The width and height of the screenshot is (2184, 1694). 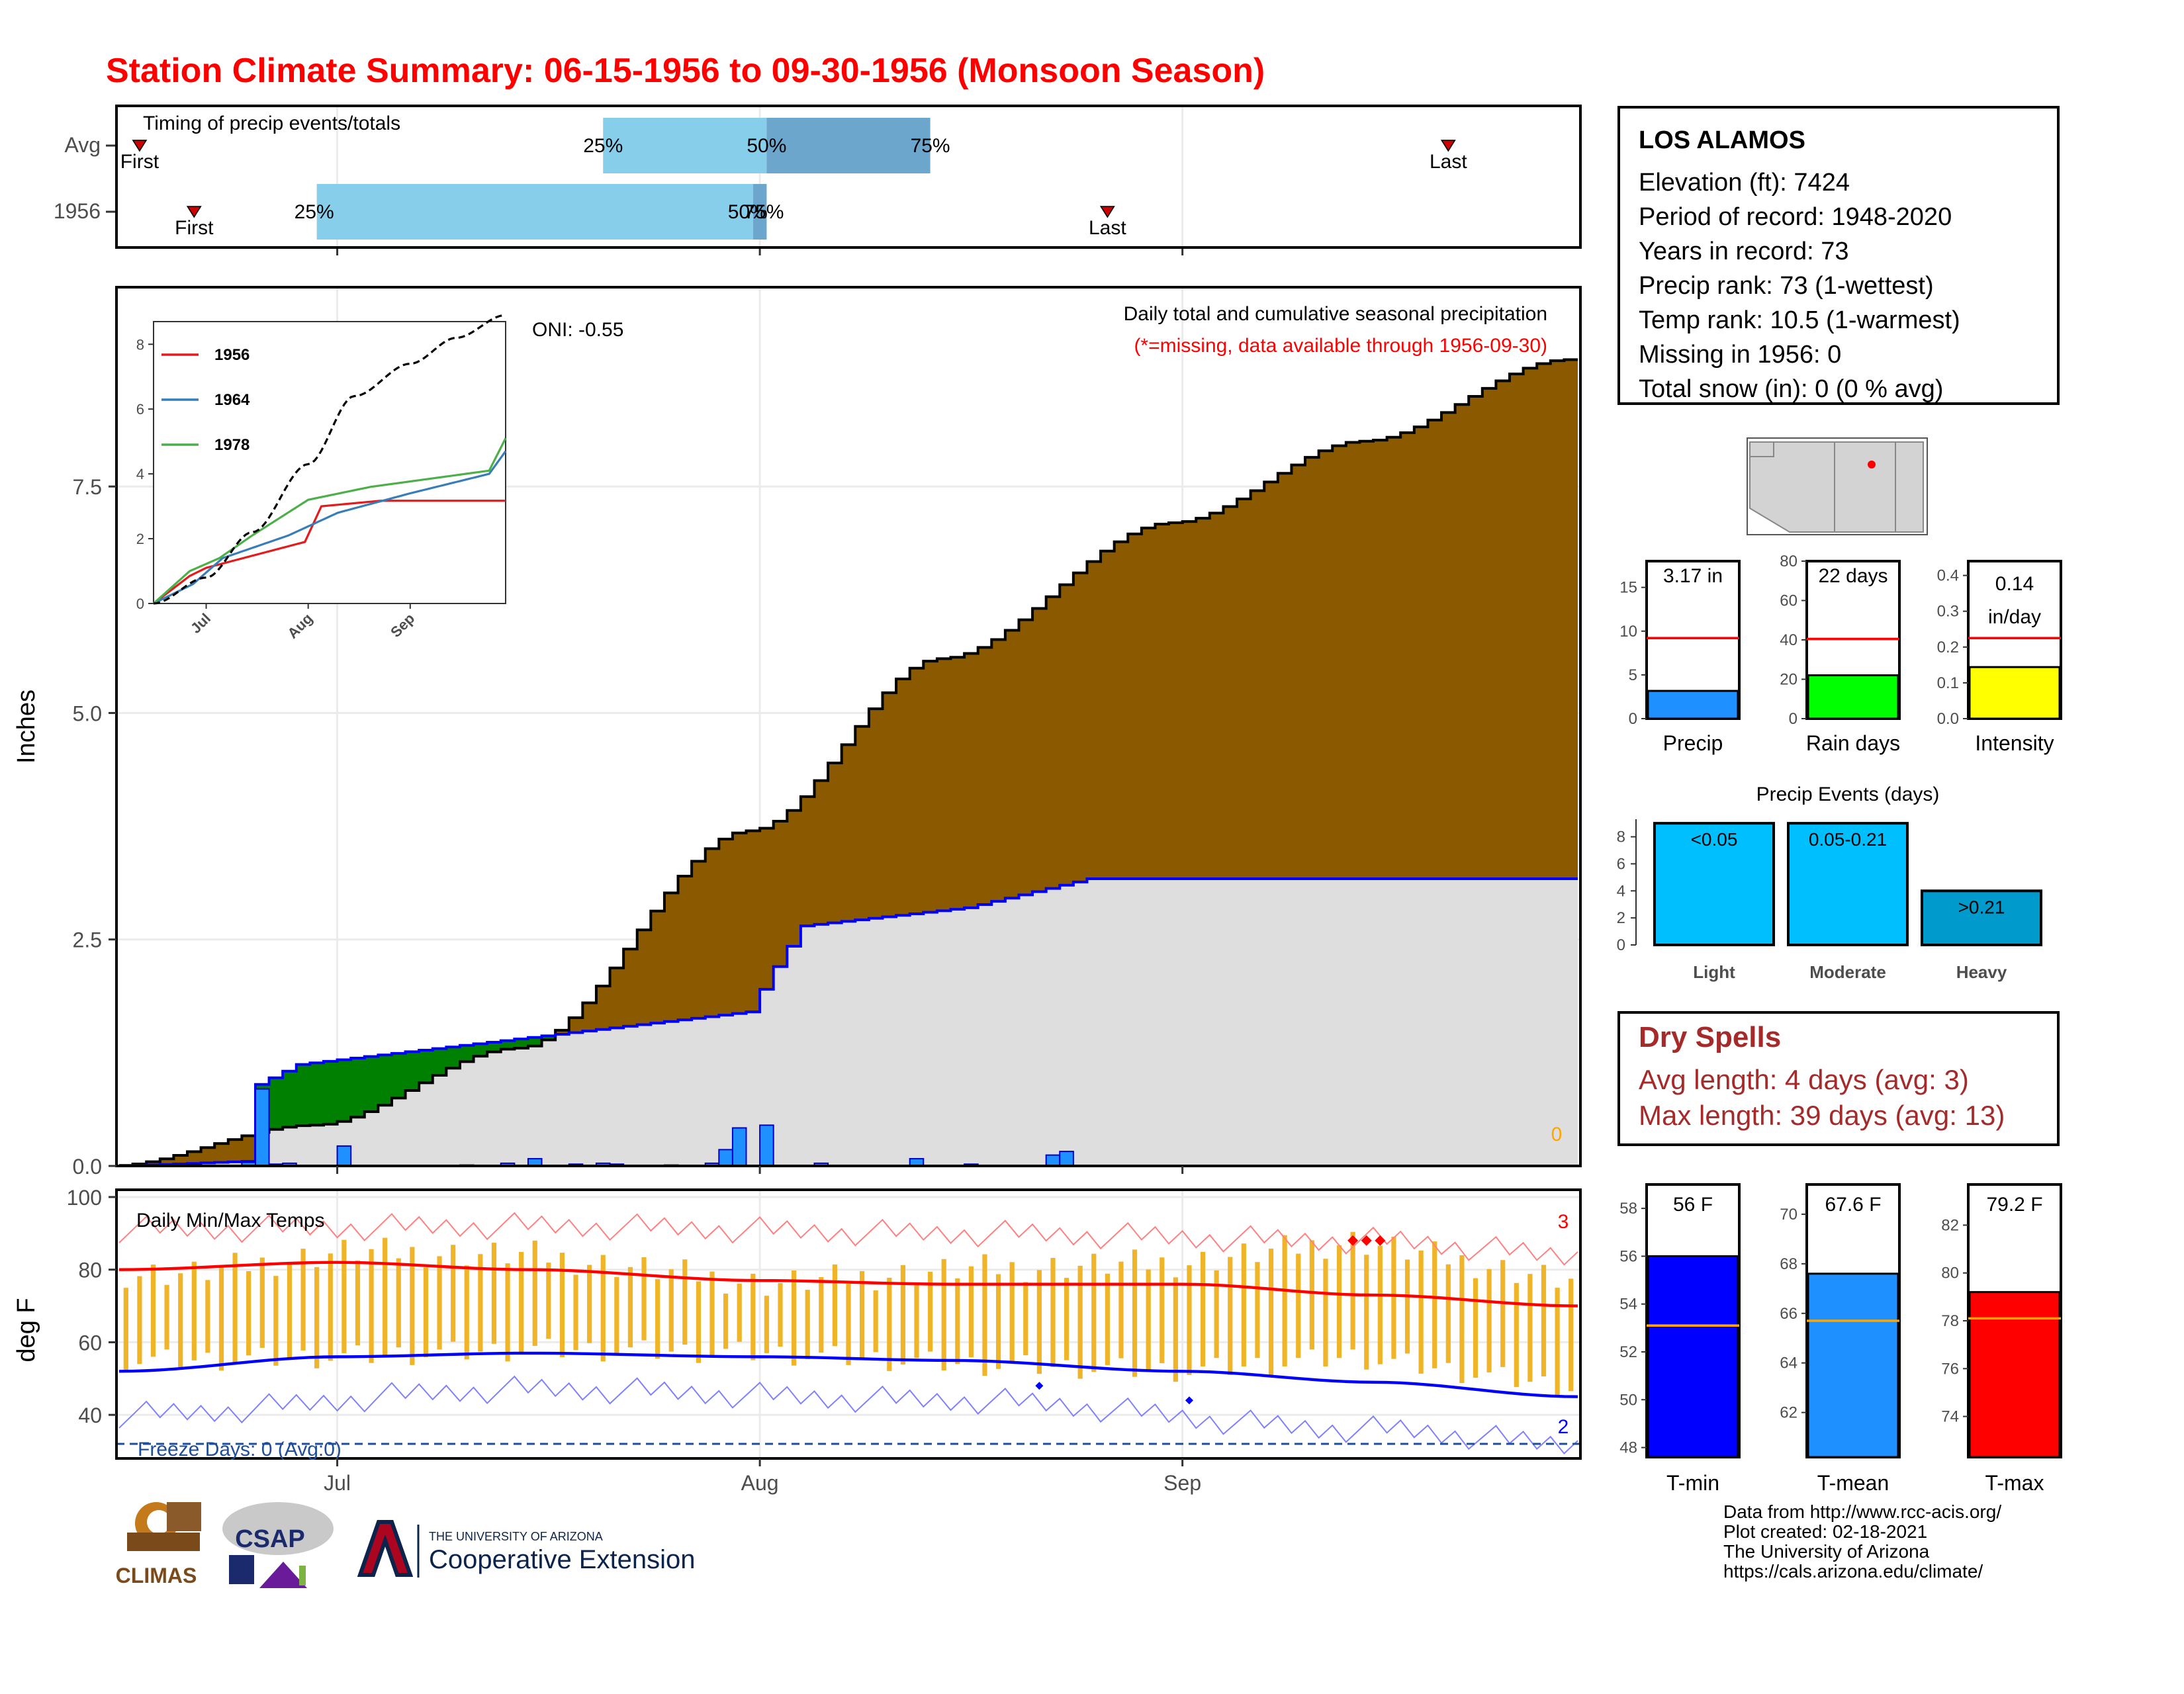 What do you see at coordinates (764, 212) in the screenshot?
I see `timing-year-p75-label: 75%` at bounding box center [764, 212].